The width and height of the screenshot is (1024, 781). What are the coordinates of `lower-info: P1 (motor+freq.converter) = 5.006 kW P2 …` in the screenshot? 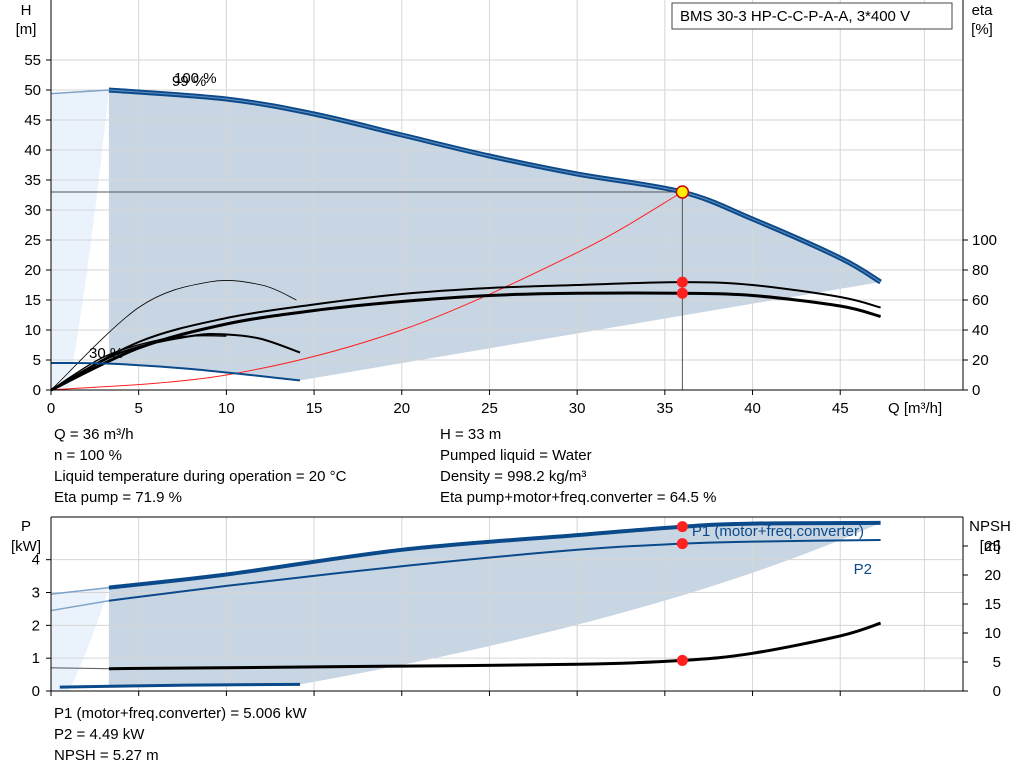 It's located at (180, 734).